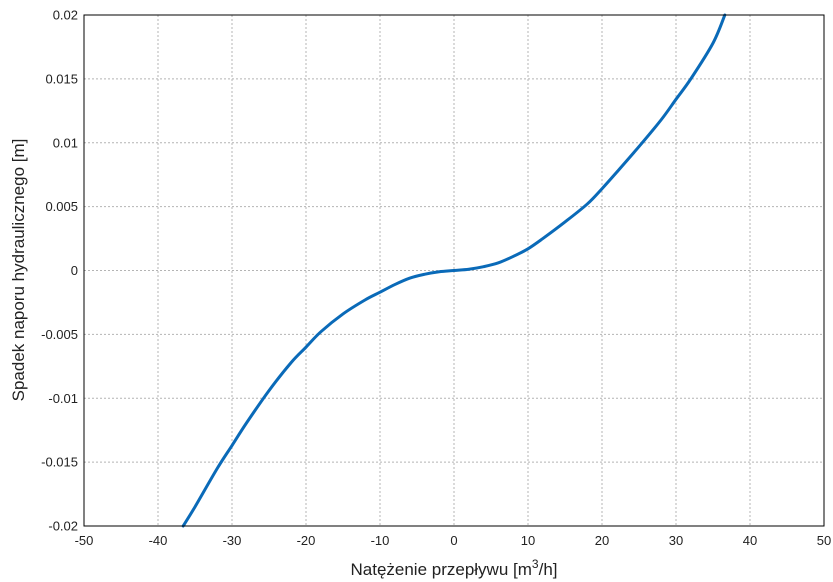 The width and height of the screenshot is (833, 582). What do you see at coordinates (65, 142) in the screenshot?
I see `y-tick-label: 0.01` at bounding box center [65, 142].